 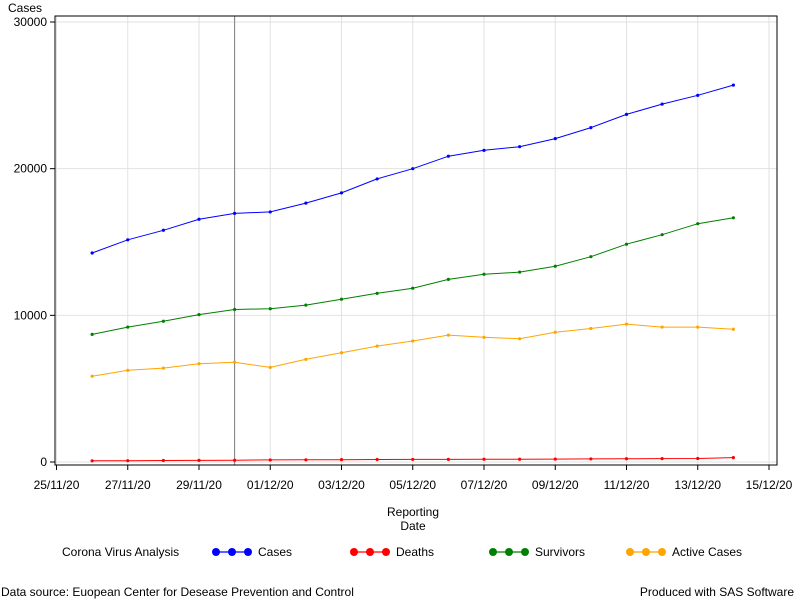 What do you see at coordinates (413, 526) in the screenshot?
I see `x-axis-label-line-2: Date` at bounding box center [413, 526].